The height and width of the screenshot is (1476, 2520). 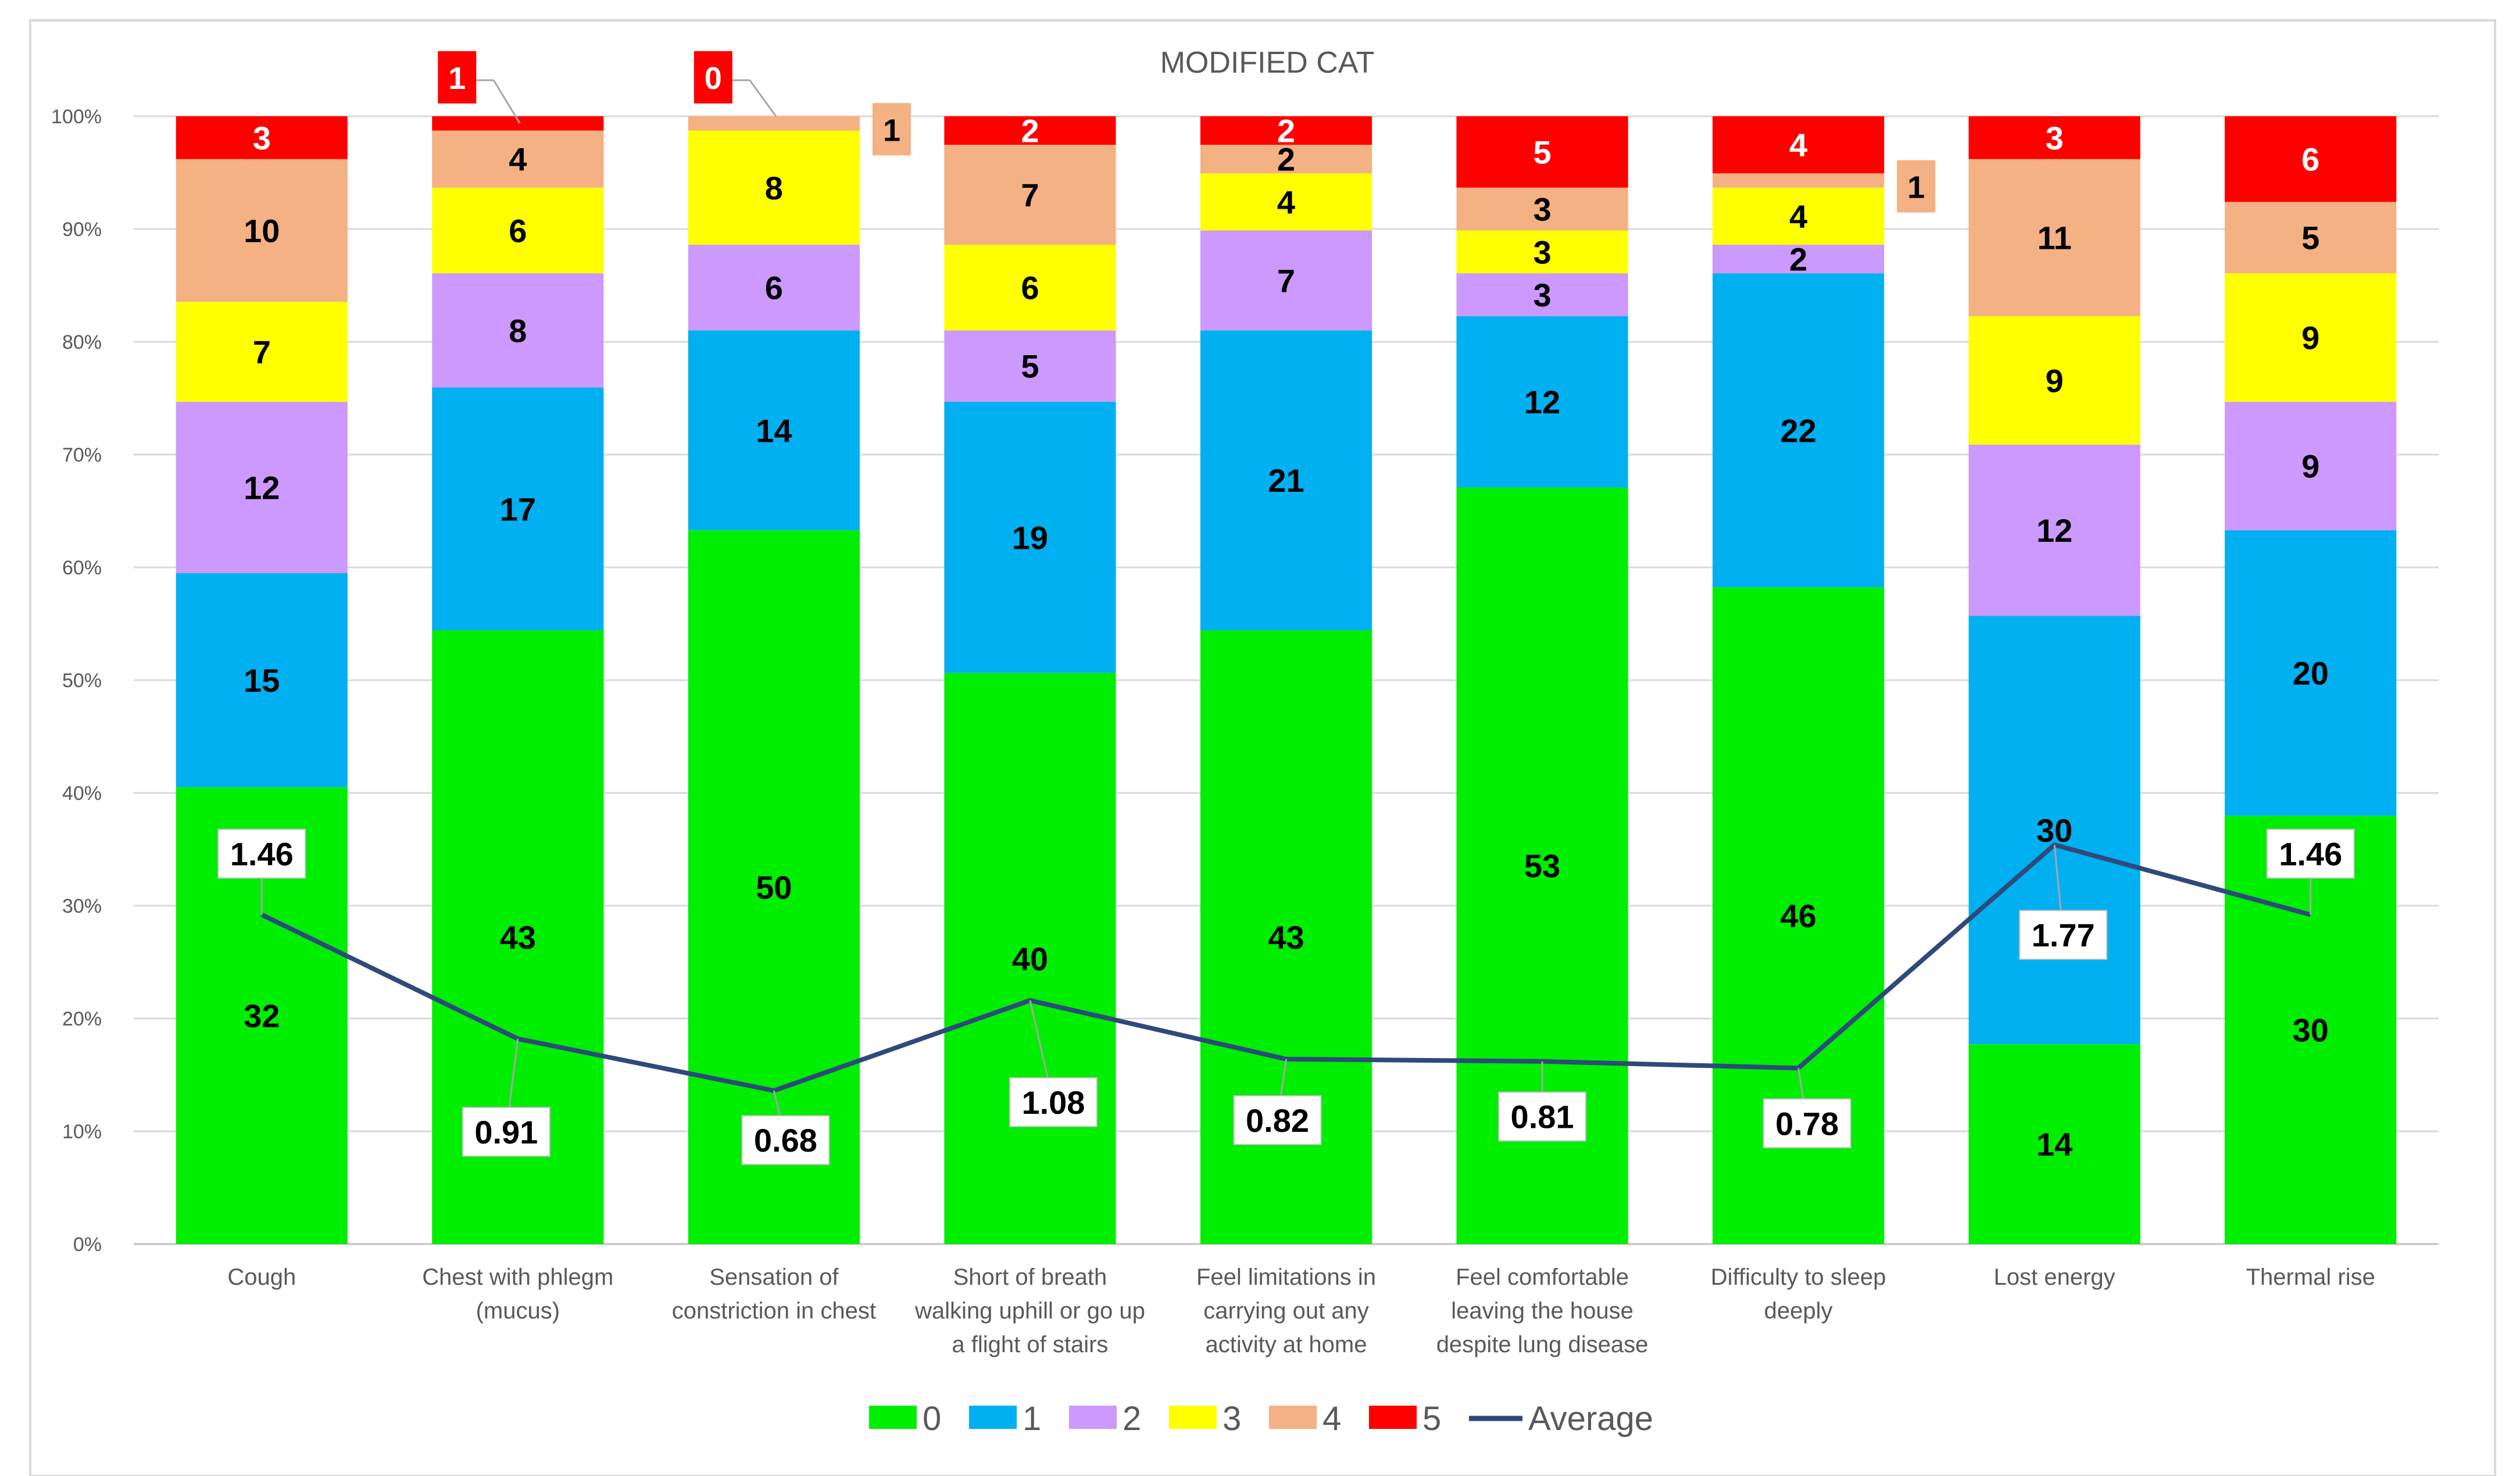 I want to click on y-tick-label: 90%, so click(x=82, y=230).